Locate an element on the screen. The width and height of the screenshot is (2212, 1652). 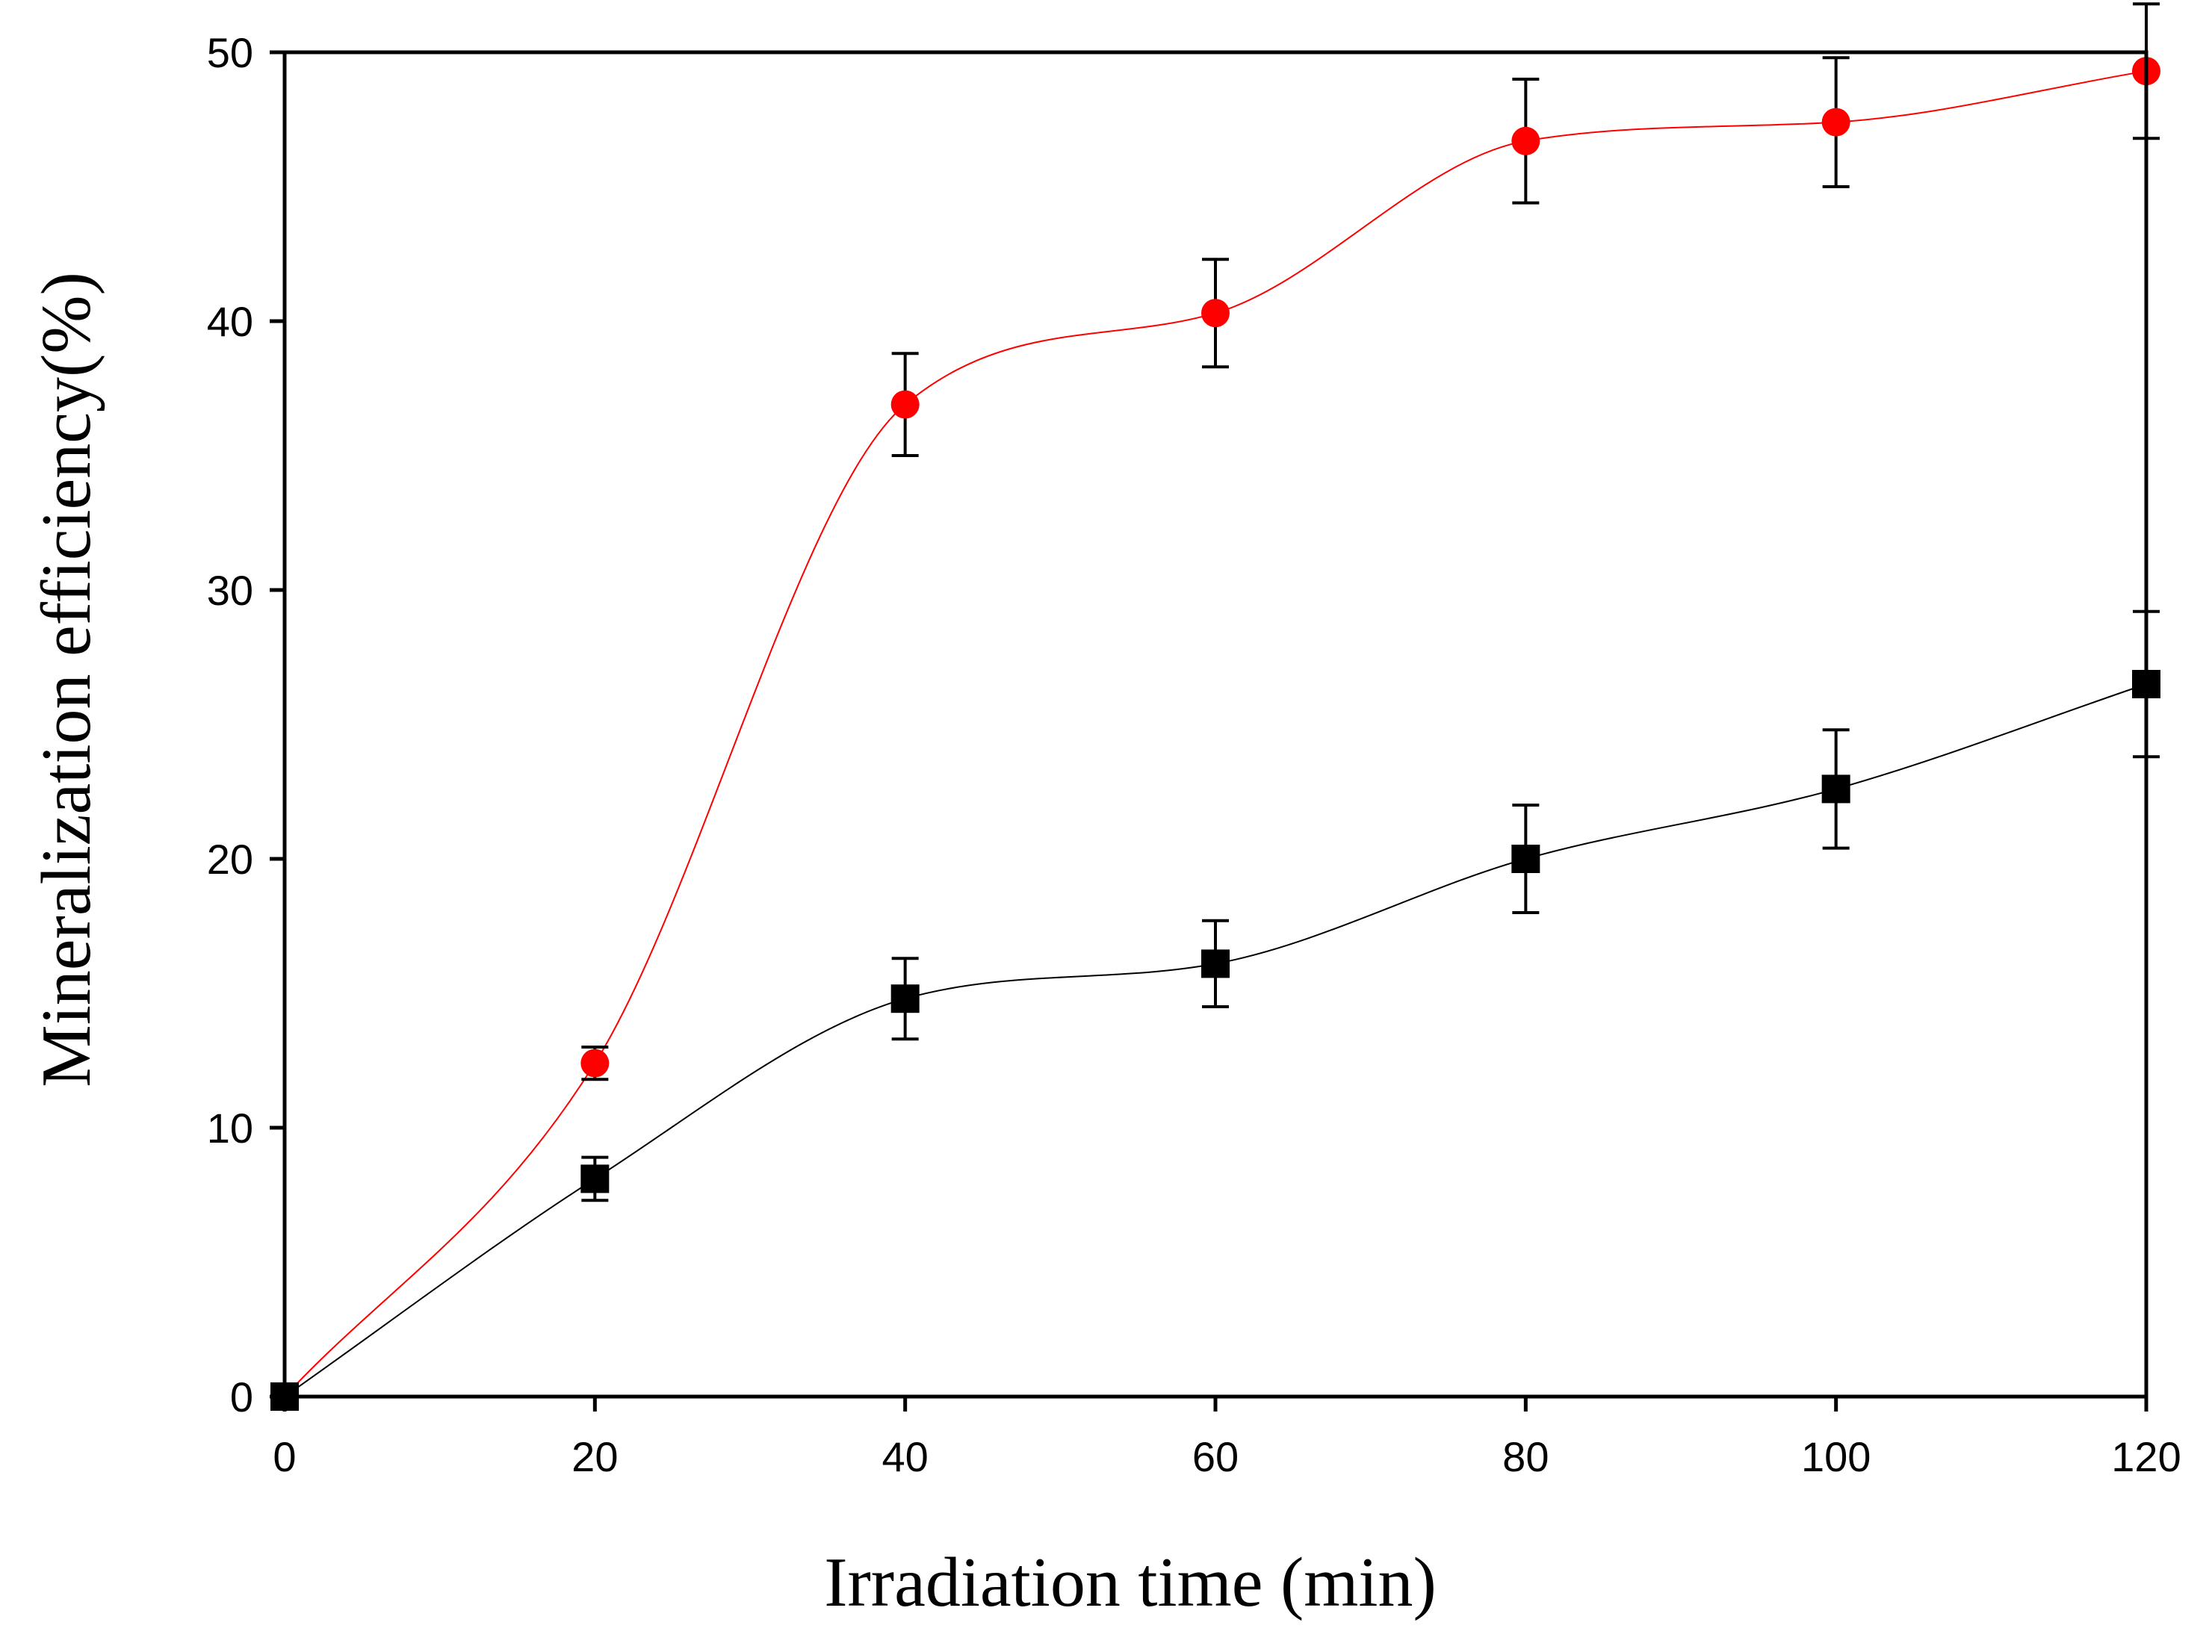
y-tick-label: 30 is located at coordinates (230, 590).